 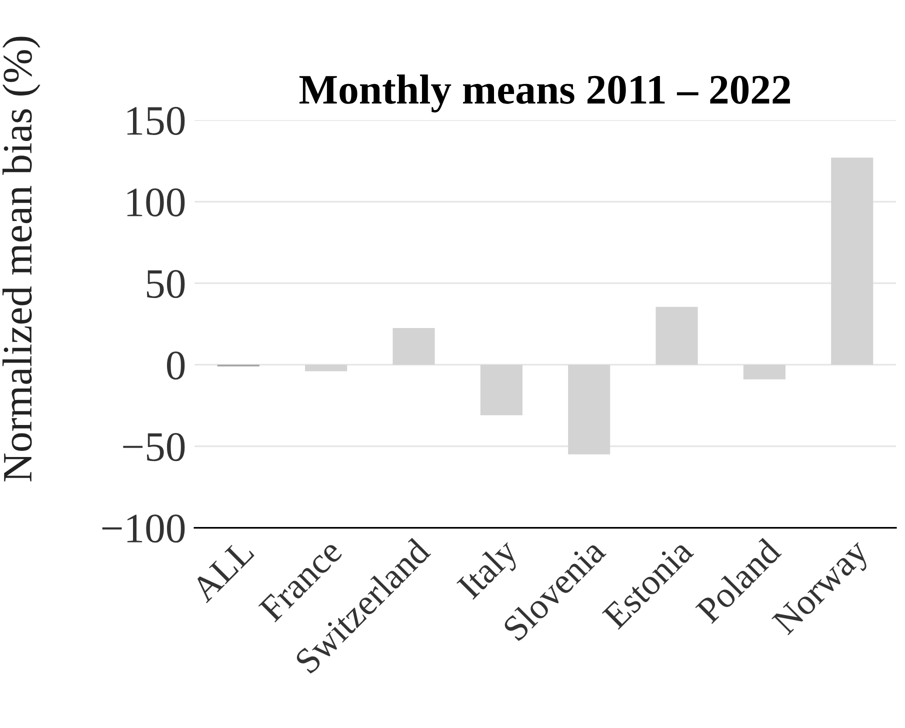 What do you see at coordinates (143, 528) in the screenshot?
I see `y-tick-label: −100` at bounding box center [143, 528].